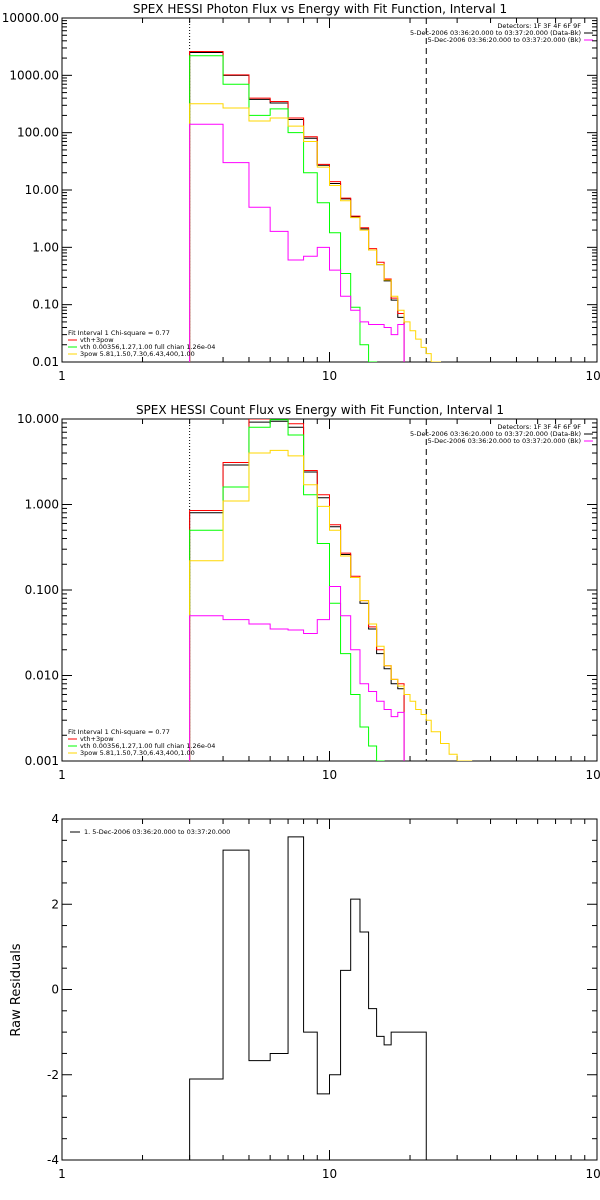 Image resolution: width=600 pixels, height=1200 pixels. I want to click on y-tick-label: 10.00, so click(42, 190).